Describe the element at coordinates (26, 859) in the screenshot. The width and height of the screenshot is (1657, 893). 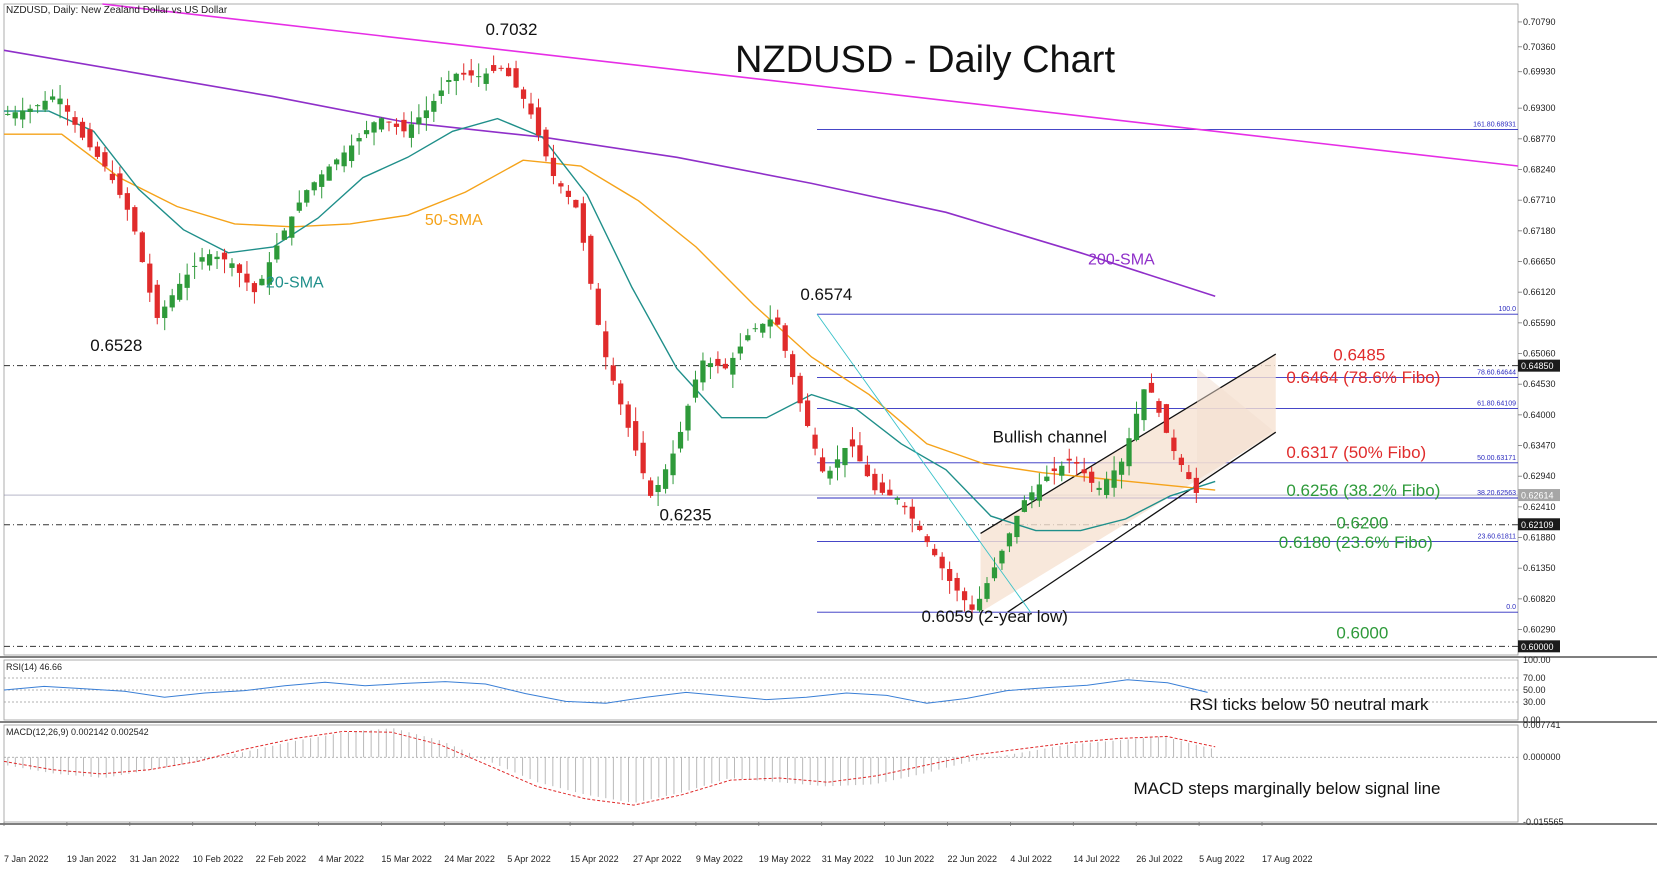
I see `date-tick-label: 7 Jan 2022` at that location.